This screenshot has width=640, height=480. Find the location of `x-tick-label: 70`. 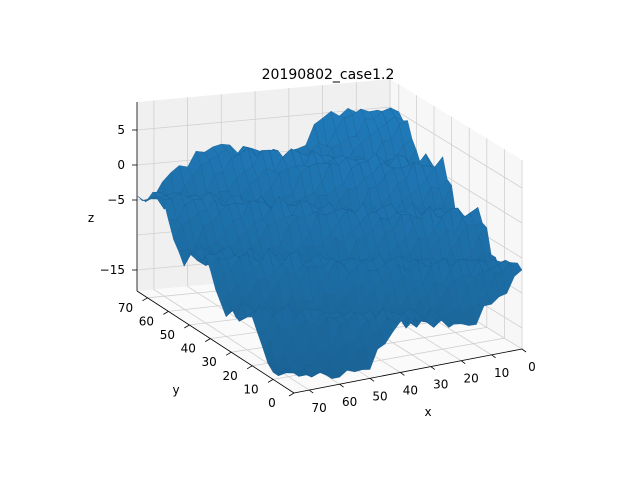

x-tick-label: 70 is located at coordinates (319, 408).